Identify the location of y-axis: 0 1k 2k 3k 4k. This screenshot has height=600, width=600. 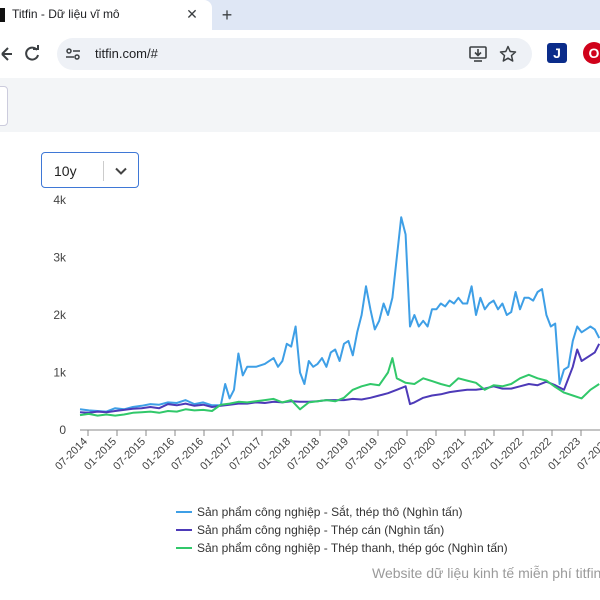
(60, 315).